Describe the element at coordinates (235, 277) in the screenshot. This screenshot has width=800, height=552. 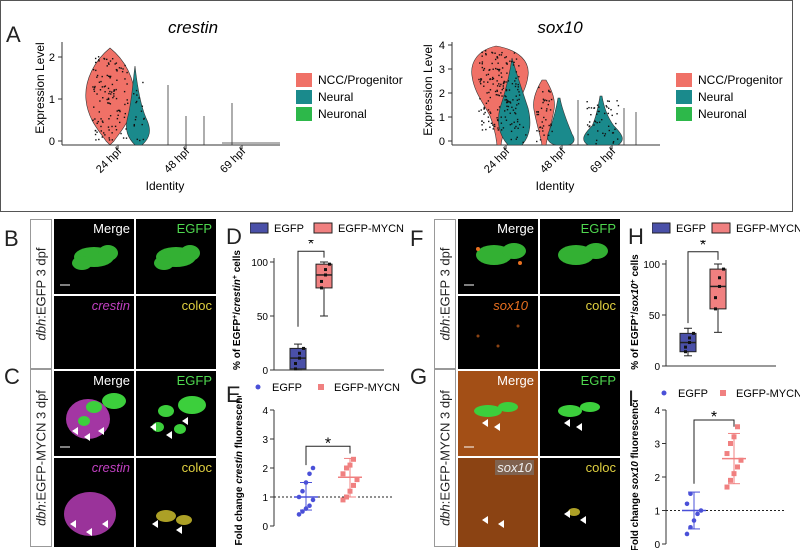
I see `chart-ylabel-part: +` at that location.